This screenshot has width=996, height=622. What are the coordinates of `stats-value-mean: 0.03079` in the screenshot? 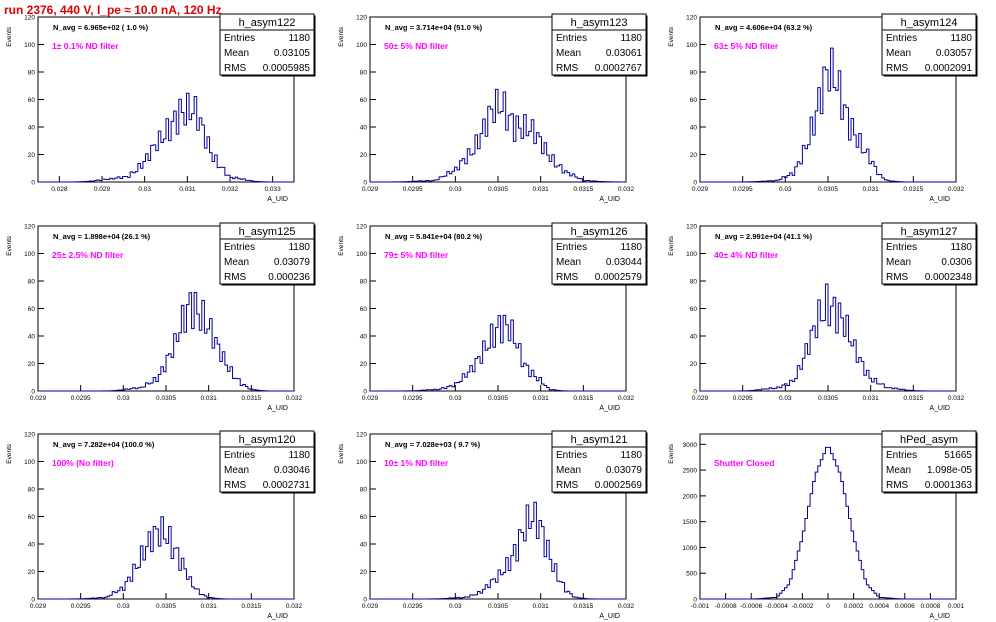 It's located at (292, 262).